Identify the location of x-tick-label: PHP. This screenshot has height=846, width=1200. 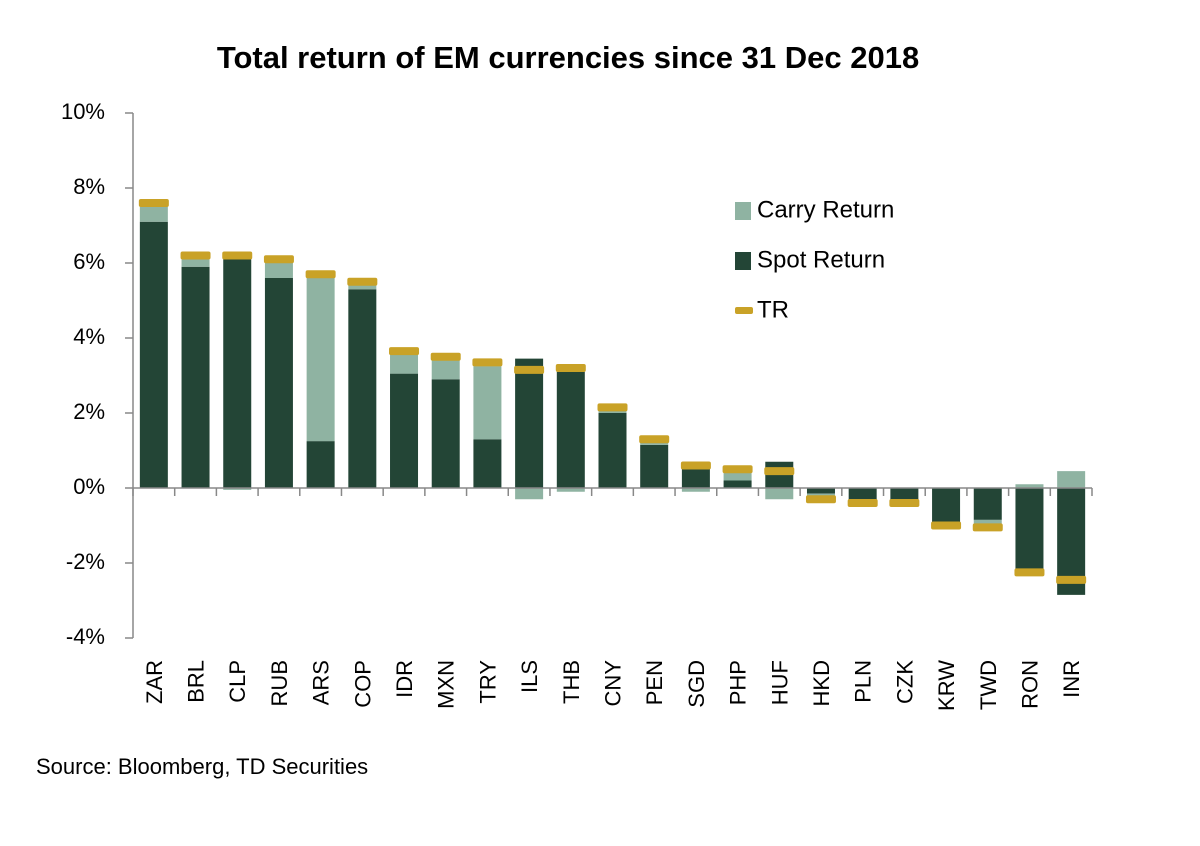
(738, 682).